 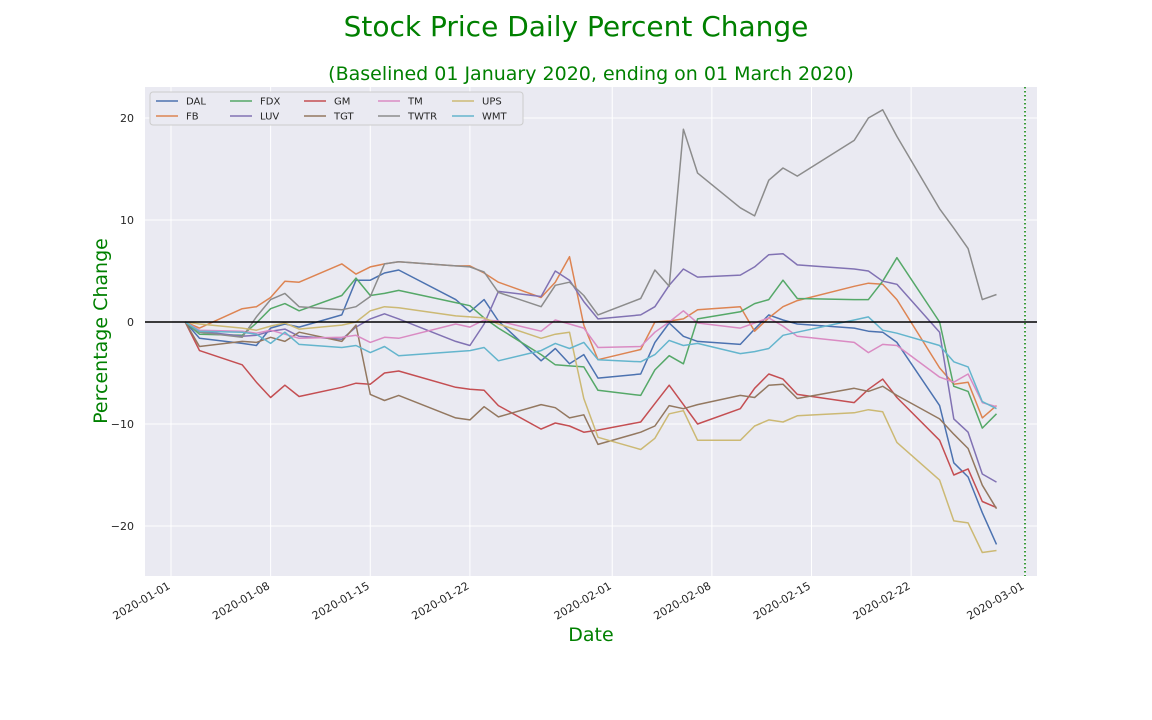 What do you see at coordinates (341, 600) in the screenshot?
I see `x-tick-label: 2020-01-15` at bounding box center [341, 600].